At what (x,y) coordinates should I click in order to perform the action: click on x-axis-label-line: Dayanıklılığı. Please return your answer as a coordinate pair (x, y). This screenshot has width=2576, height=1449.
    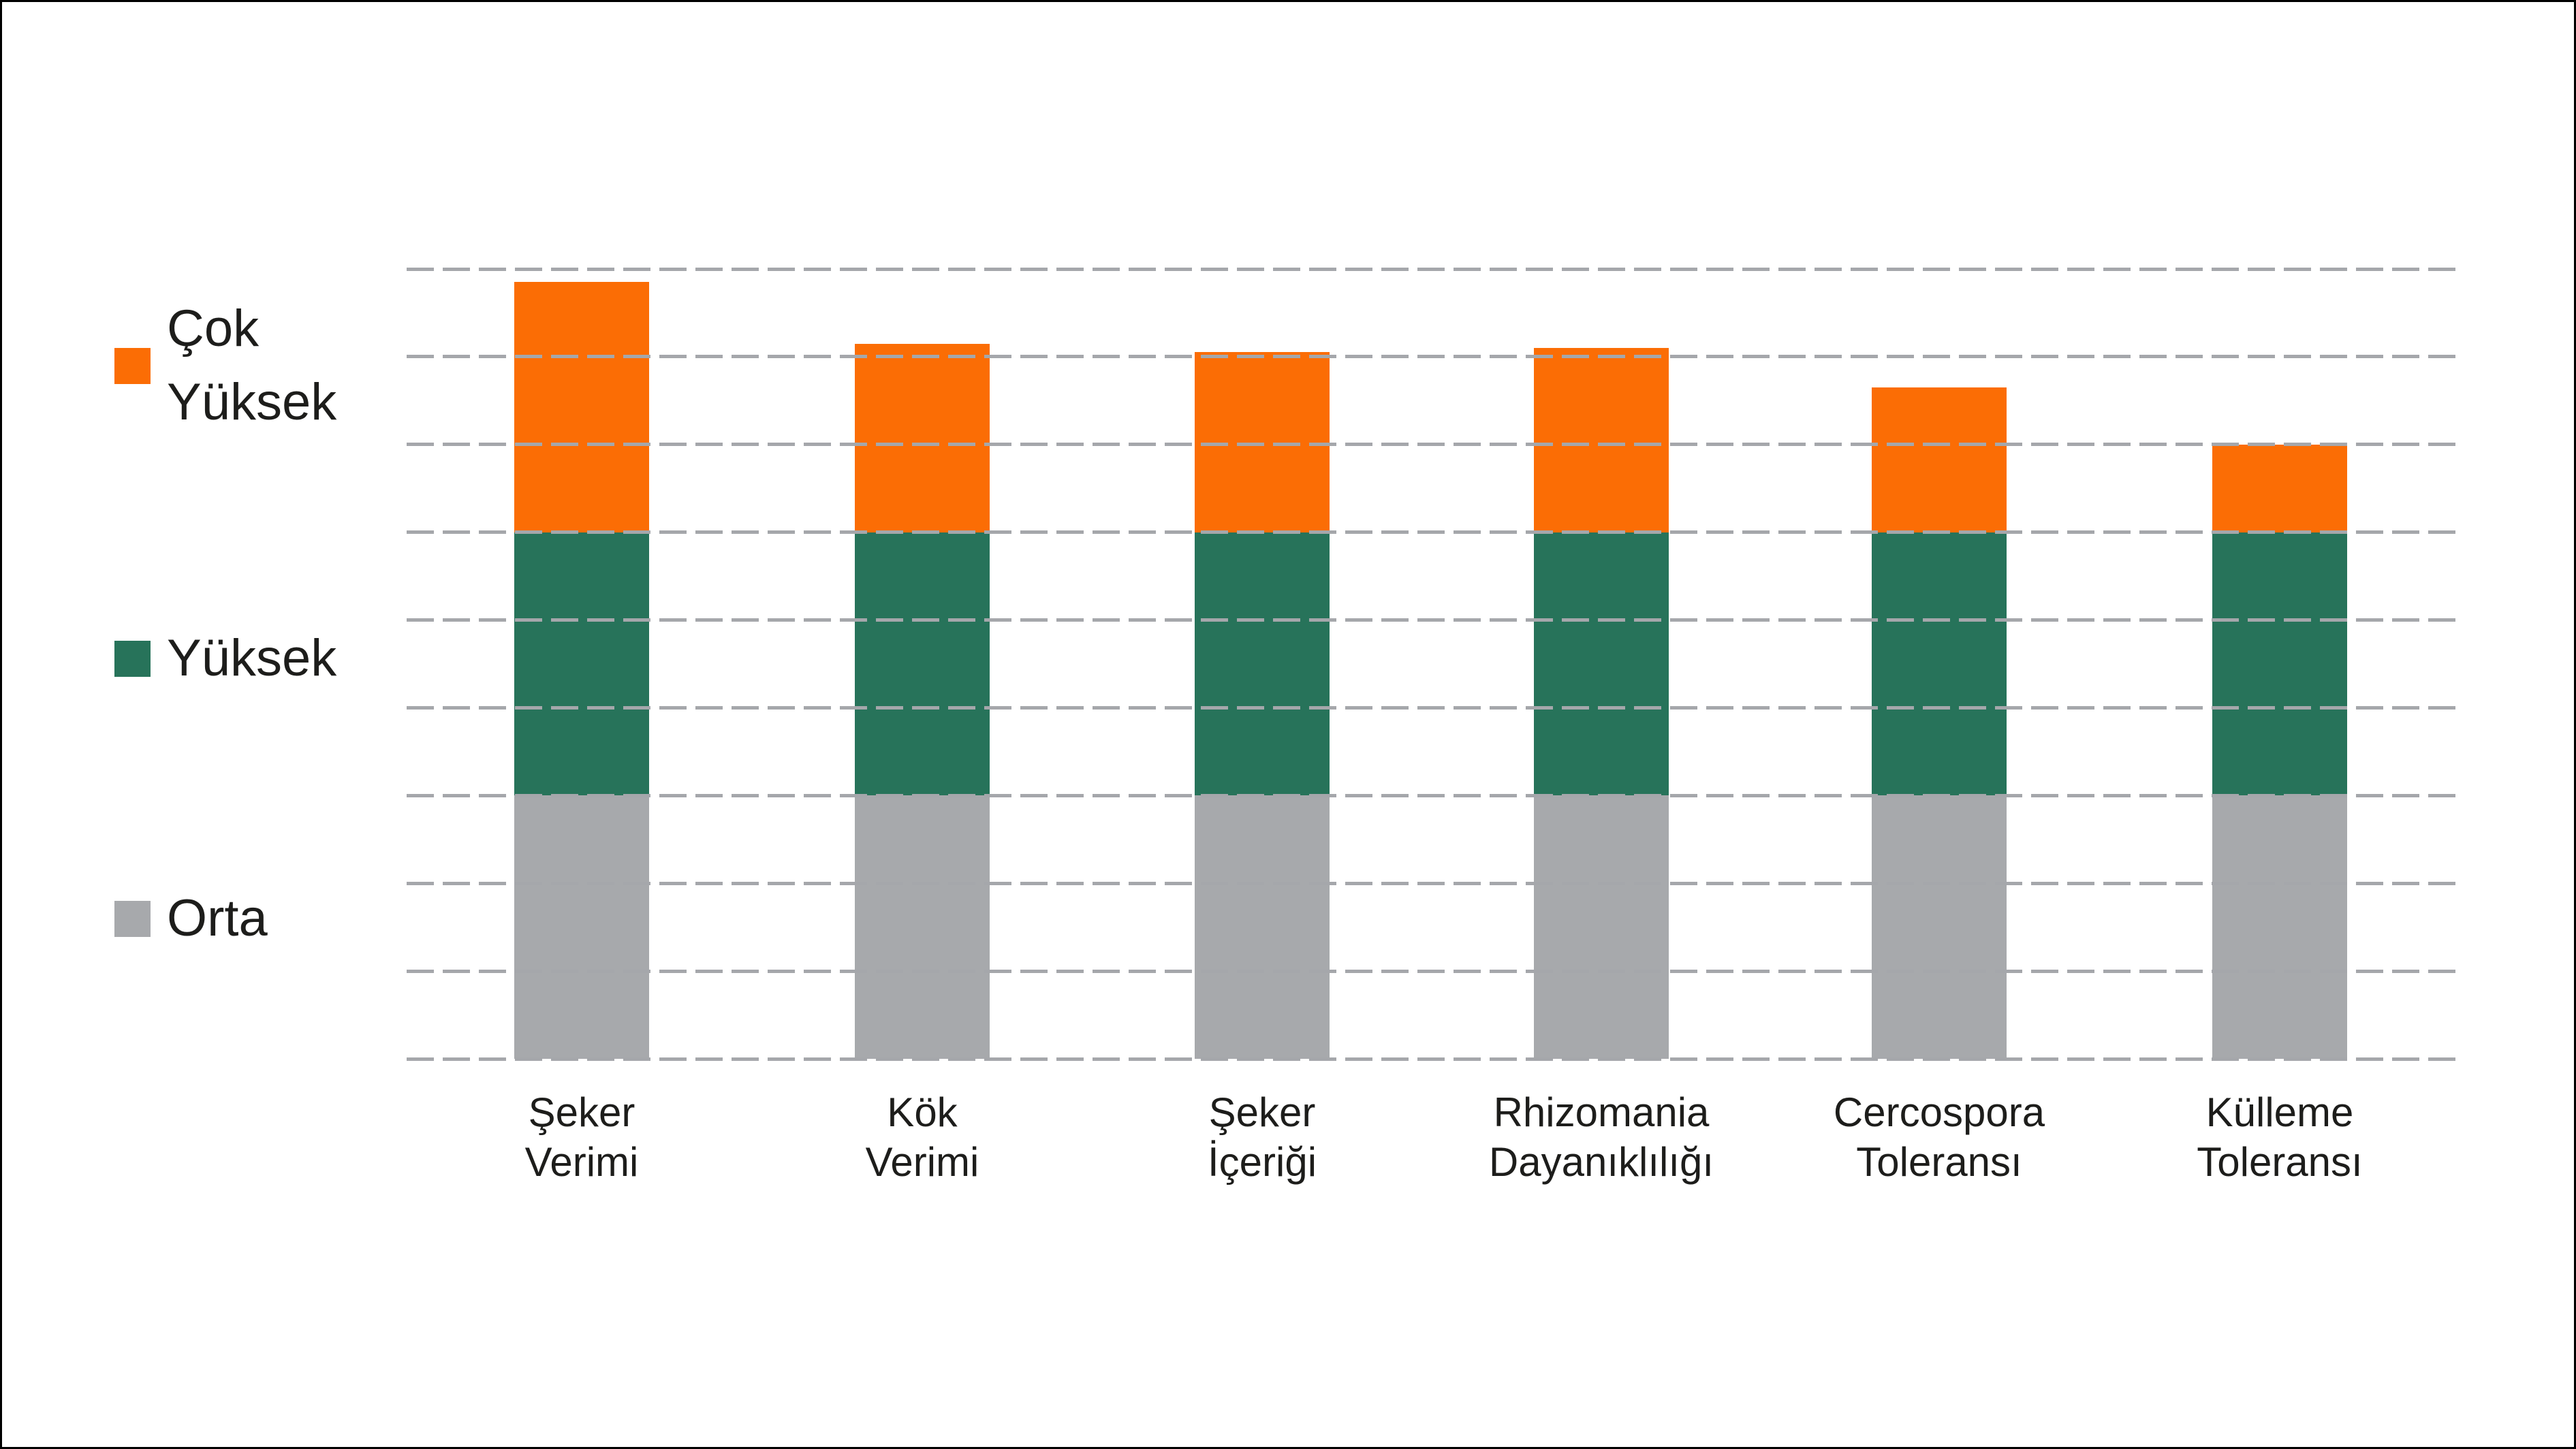
    Looking at the image, I should click on (1601, 1162).